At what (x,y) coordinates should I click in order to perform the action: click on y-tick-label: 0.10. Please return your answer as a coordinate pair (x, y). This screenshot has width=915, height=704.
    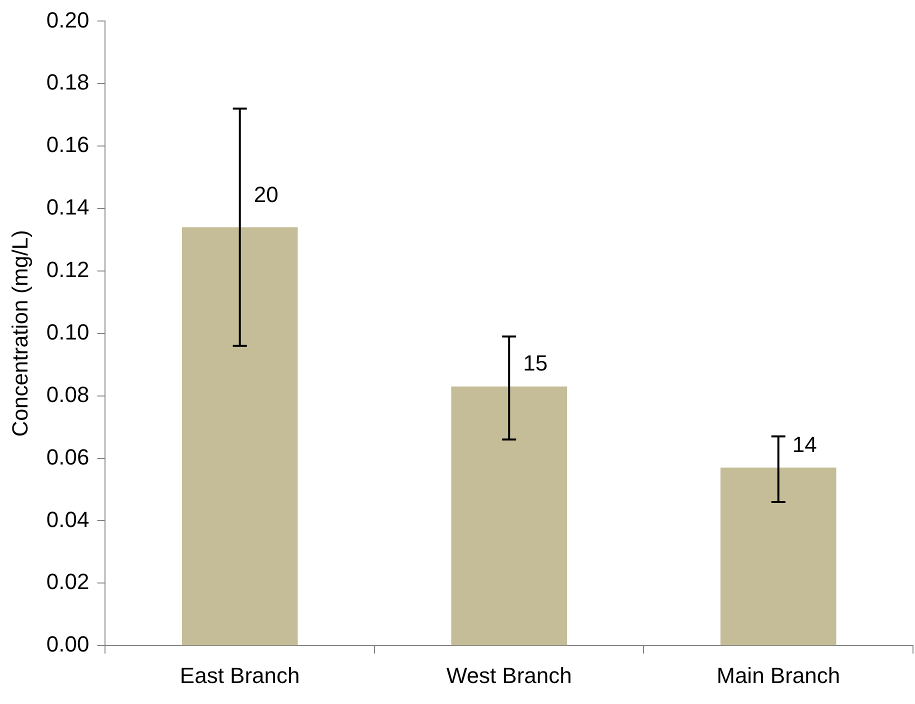
    Looking at the image, I should click on (68, 331).